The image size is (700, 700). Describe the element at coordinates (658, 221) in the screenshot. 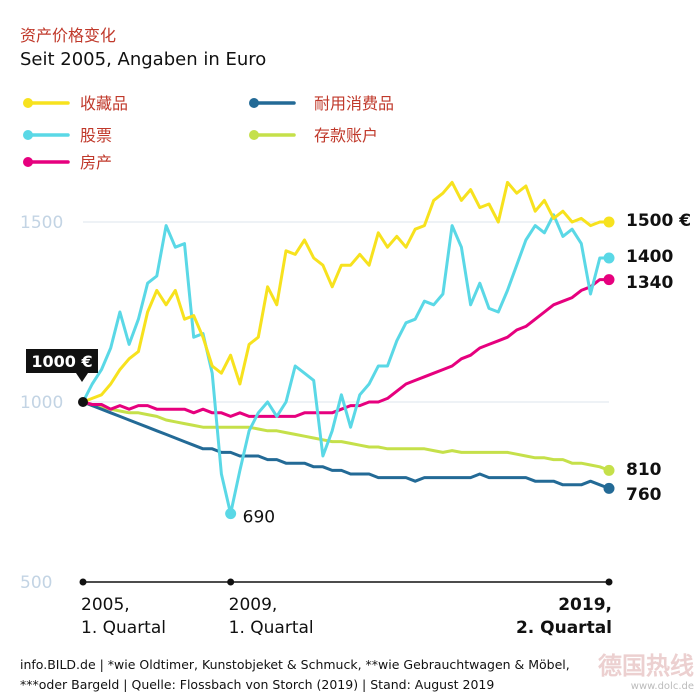

I see `end-label-collectibles: 1500 €` at that location.